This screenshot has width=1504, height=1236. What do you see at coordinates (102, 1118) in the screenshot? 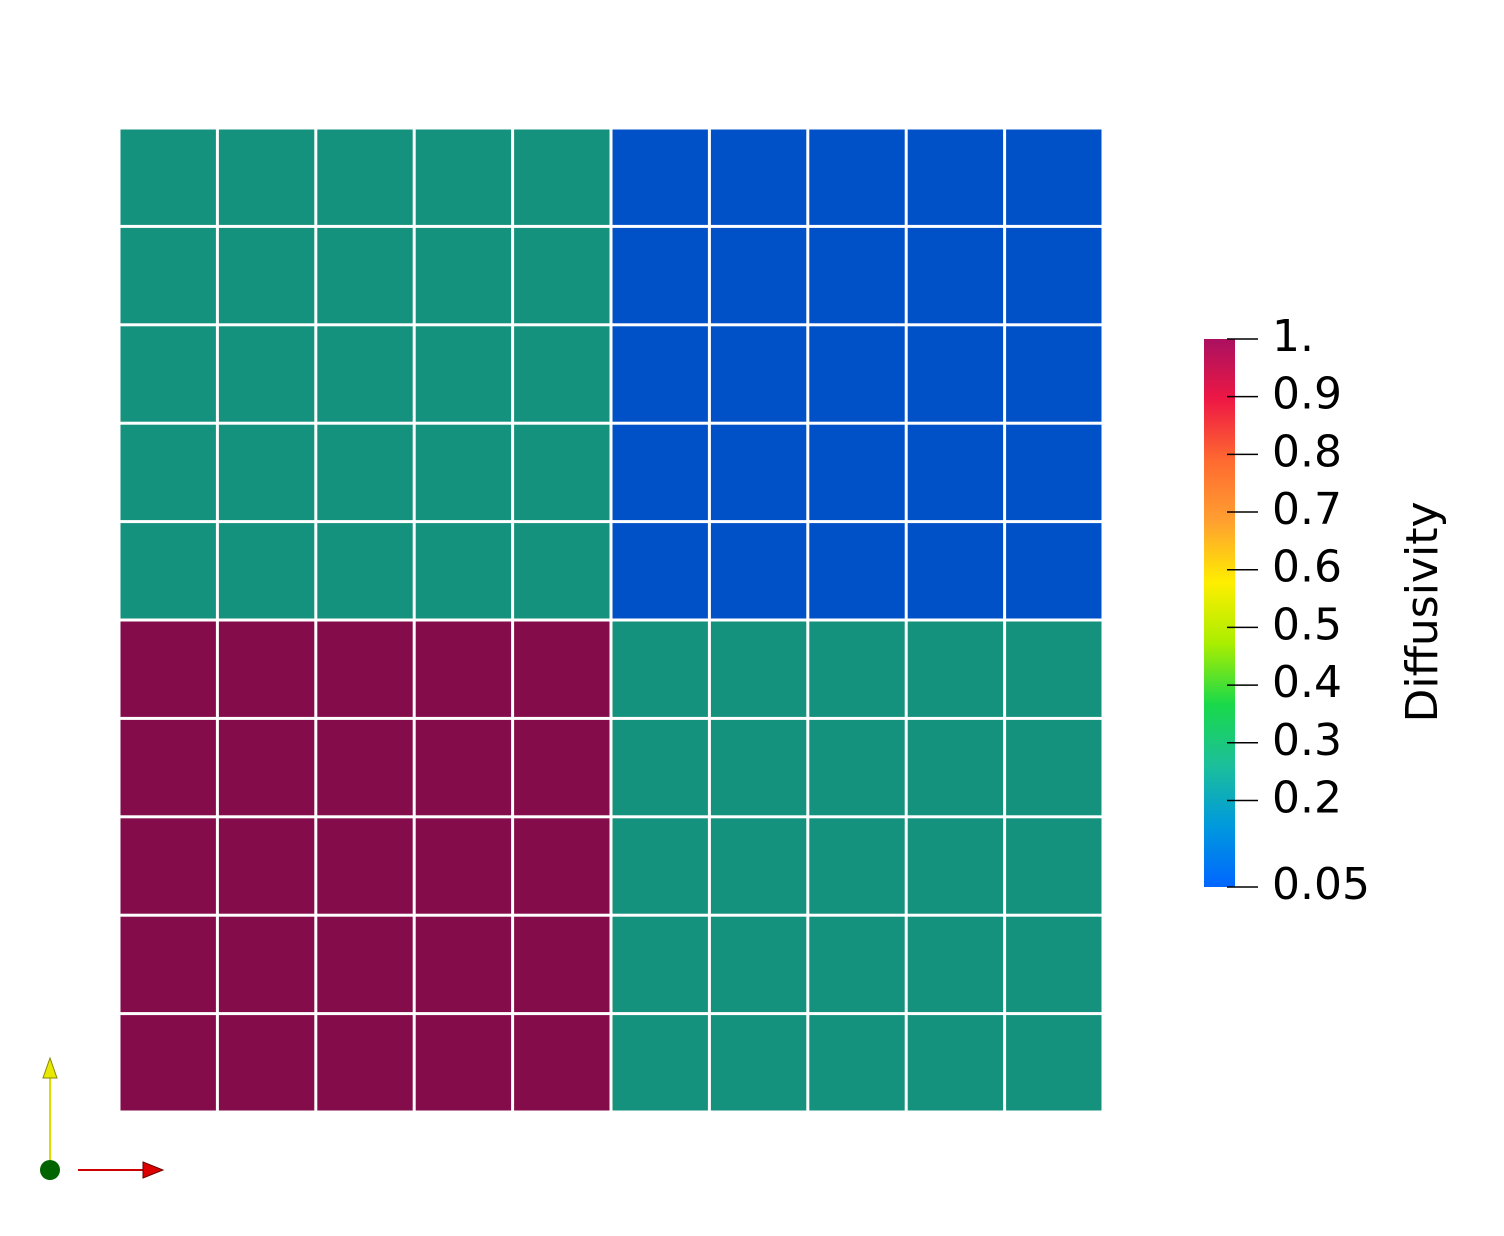
I see `orientation-axes` at bounding box center [102, 1118].